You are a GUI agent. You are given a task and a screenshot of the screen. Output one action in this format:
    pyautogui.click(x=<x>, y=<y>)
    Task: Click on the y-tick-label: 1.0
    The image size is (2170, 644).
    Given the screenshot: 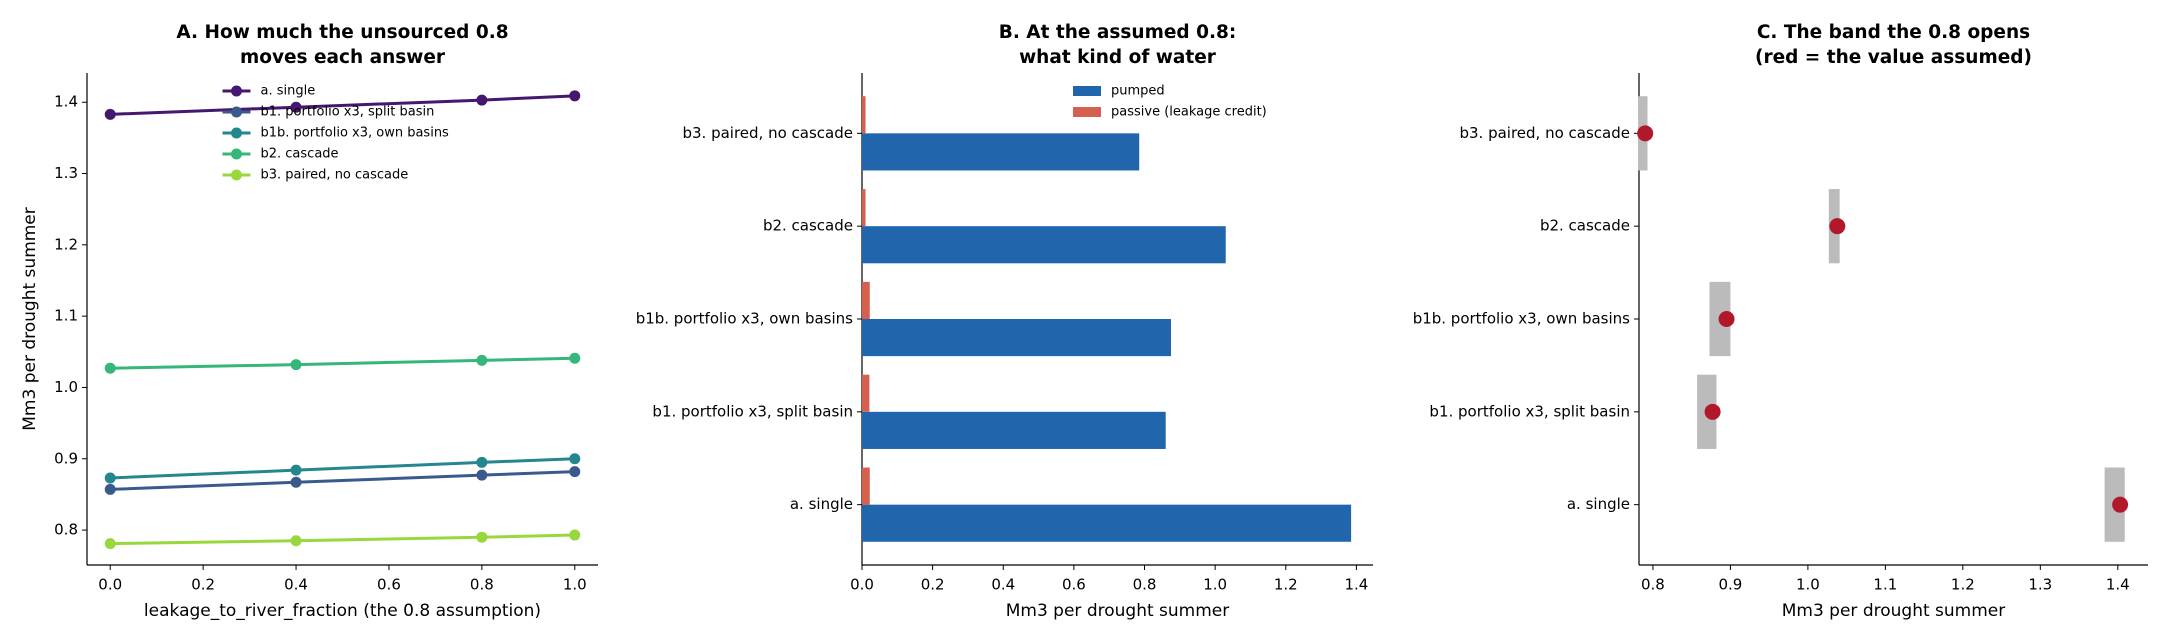 What is the action you would take?
    pyautogui.click(x=66, y=387)
    